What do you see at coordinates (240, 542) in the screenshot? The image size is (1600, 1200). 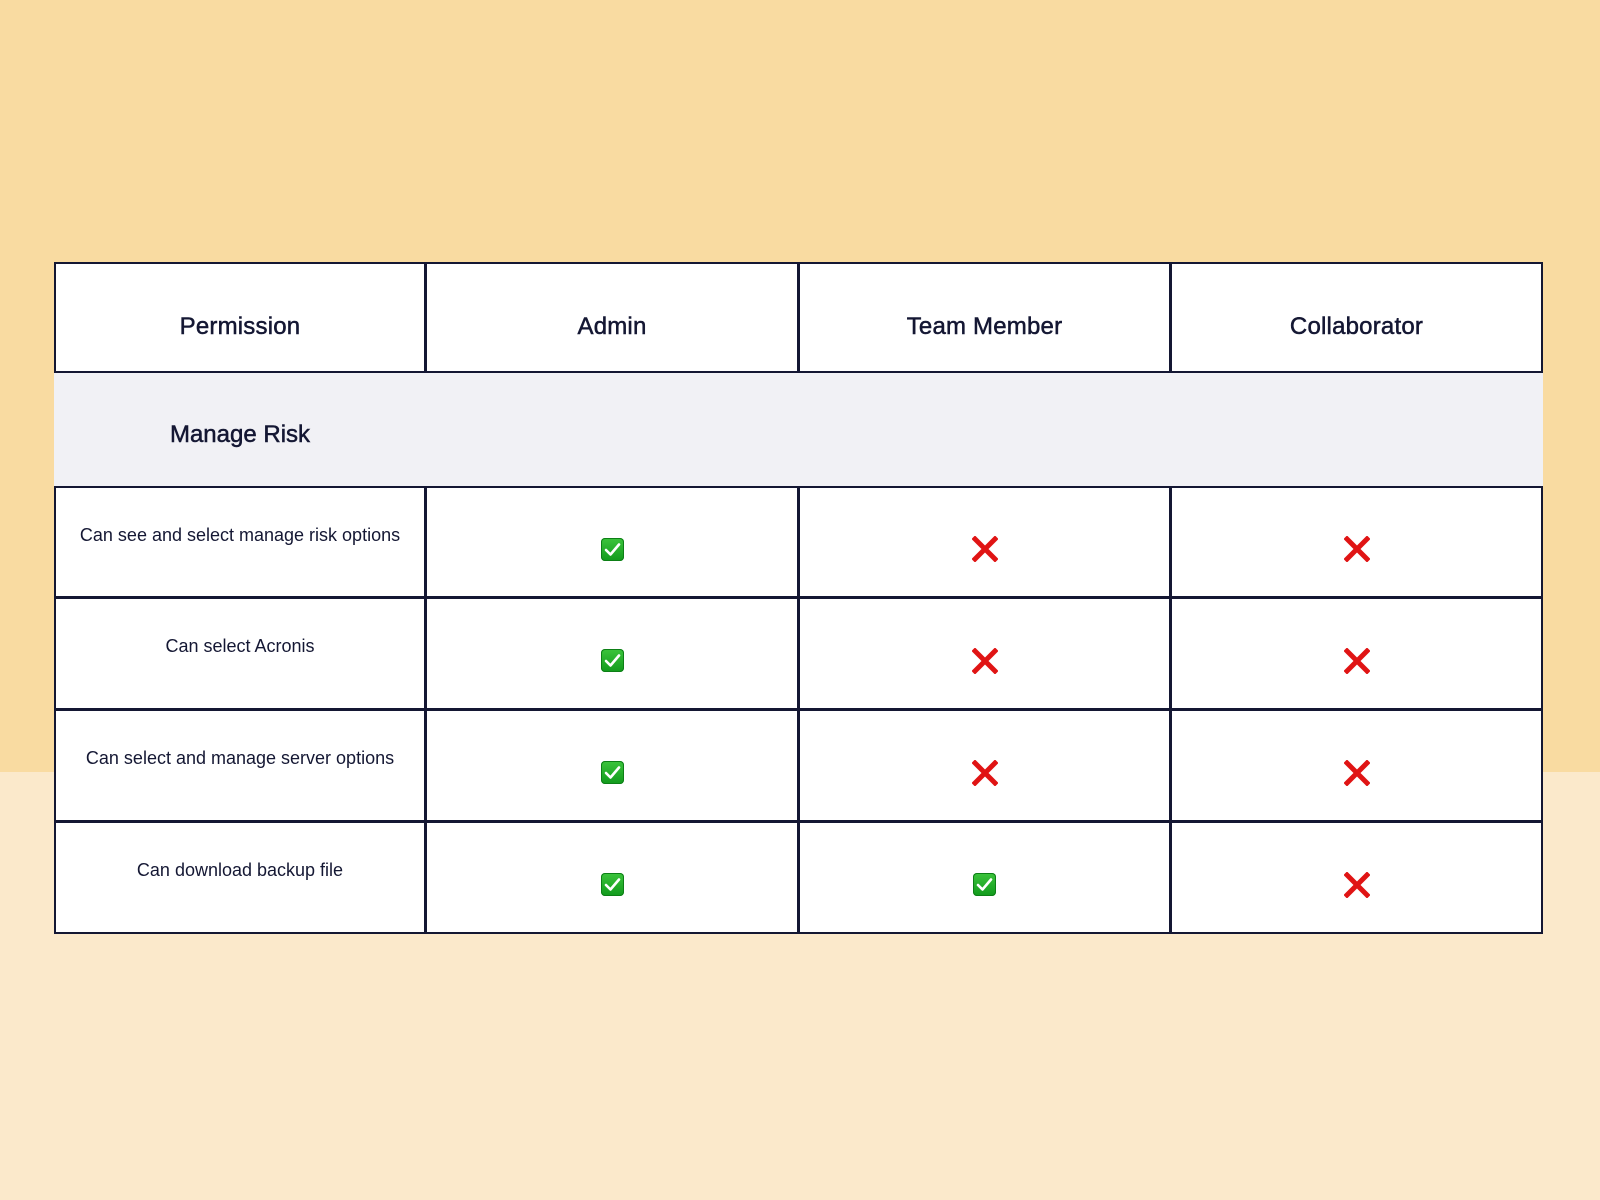 I see `permission-label: Can see and select manage risk options` at bounding box center [240, 542].